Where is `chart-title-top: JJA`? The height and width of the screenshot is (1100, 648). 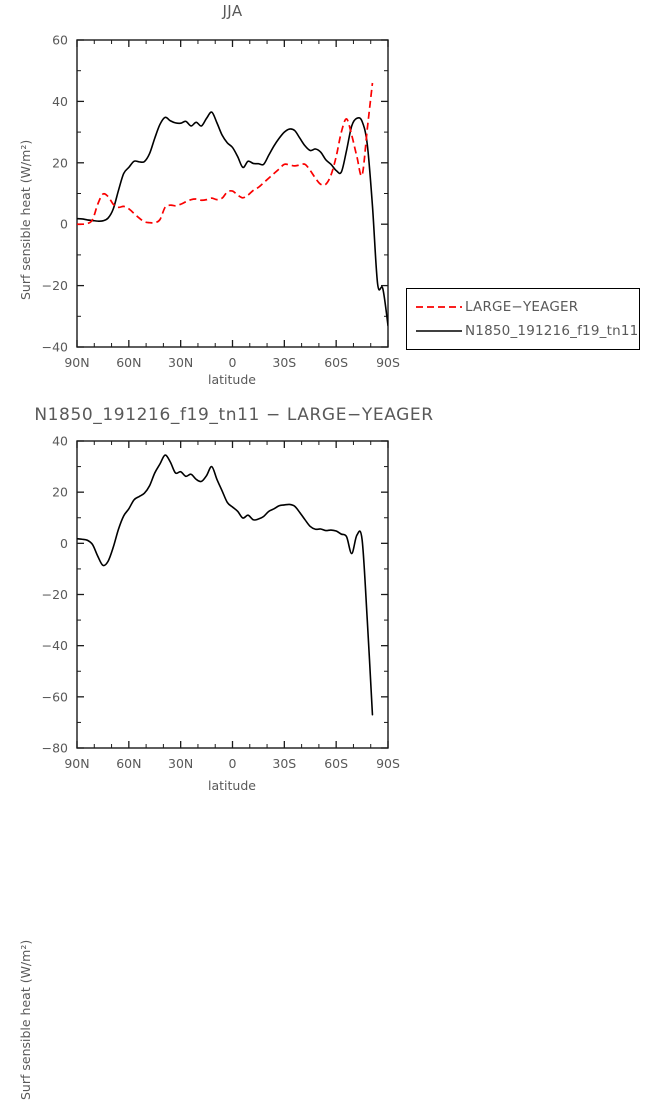 chart-title-top: JJA is located at coordinates (232, 11).